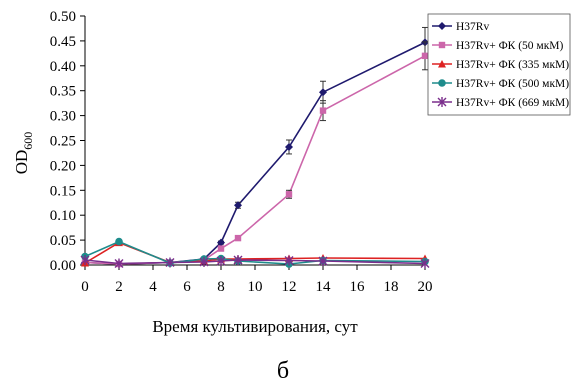  What do you see at coordinates (512, 65) in the screenshot?
I see `legend-label: H37Rv+ ФК (335 мкМ)` at bounding box center [512, 65].